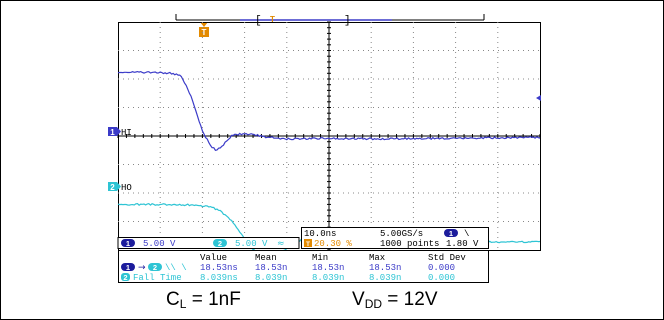 The width and height of the screenshot is (664, 320). I want to click on meas-row1-ch1-badge, so click(128, 267).